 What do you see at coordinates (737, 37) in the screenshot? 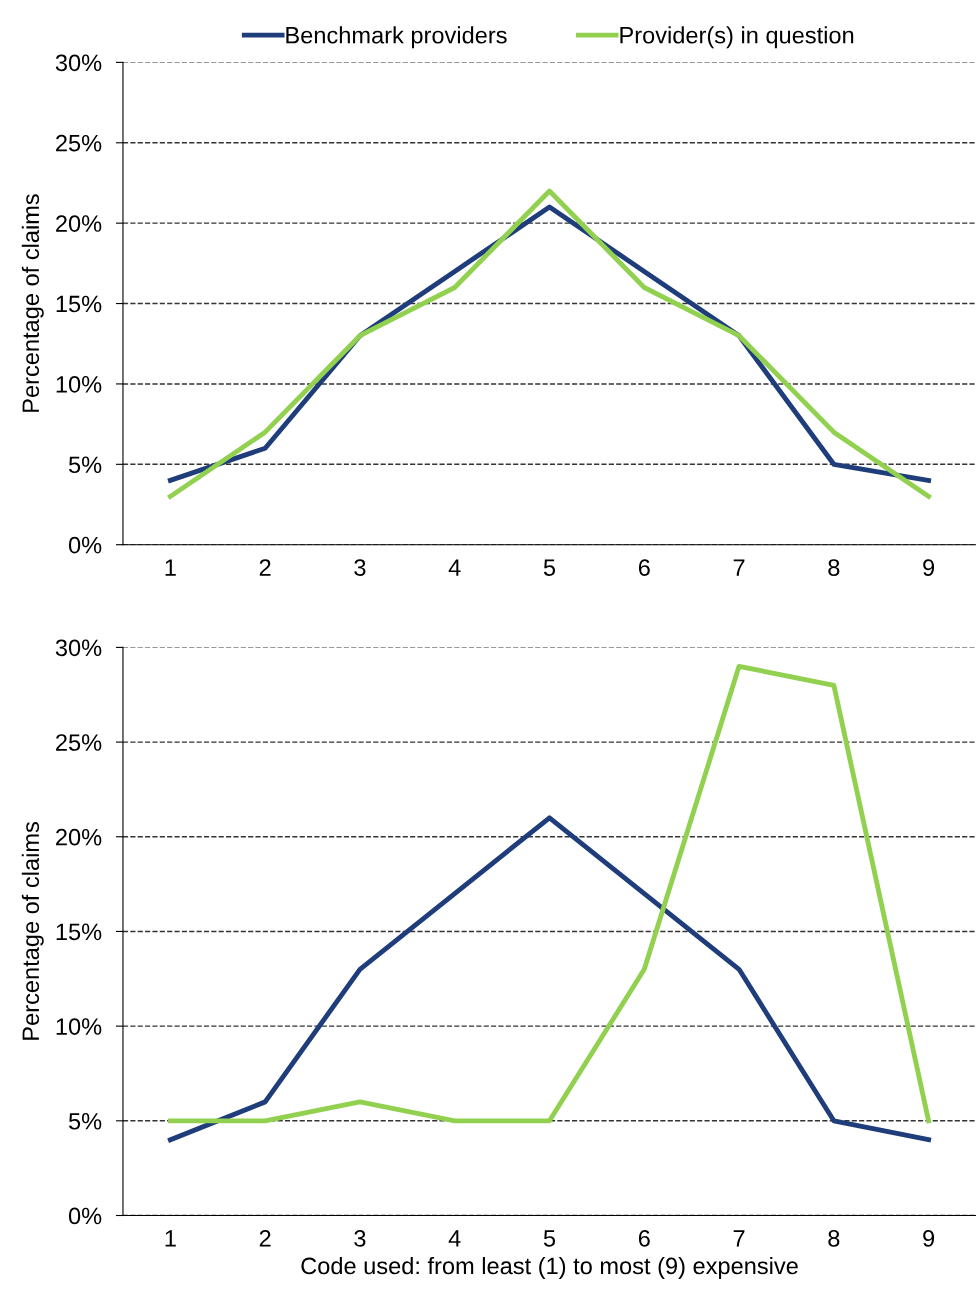
I see `legend-label: Provider(s) in question` at bounding box center [737, 37].